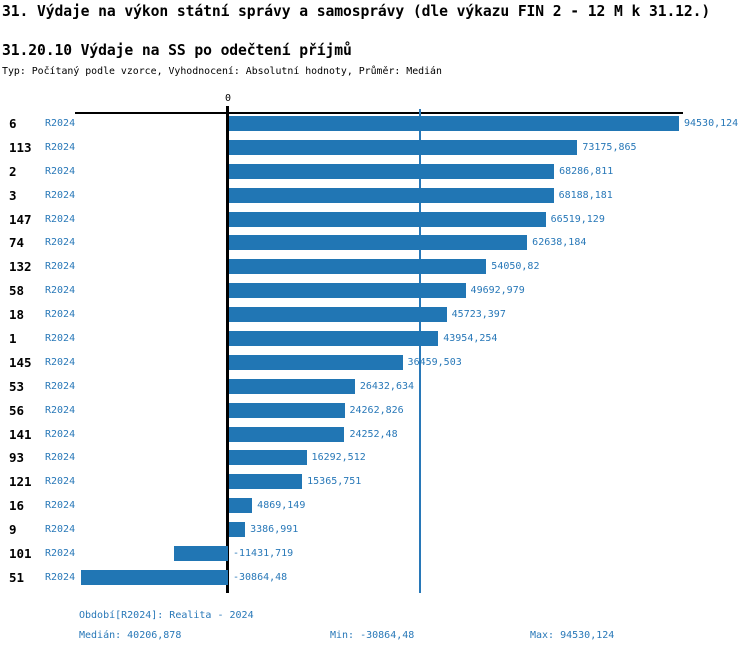 The height and width of the screenshot is (654, 750). I want to click on row-category-label: 58, so click(17, 290).